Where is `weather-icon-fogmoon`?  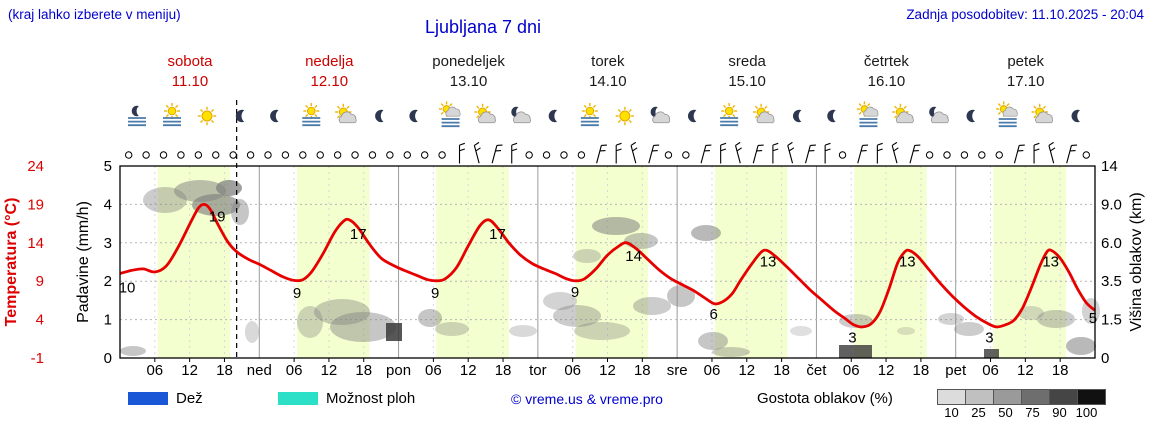
weather-icon-fogmoon is located at coordinates (137, 116).